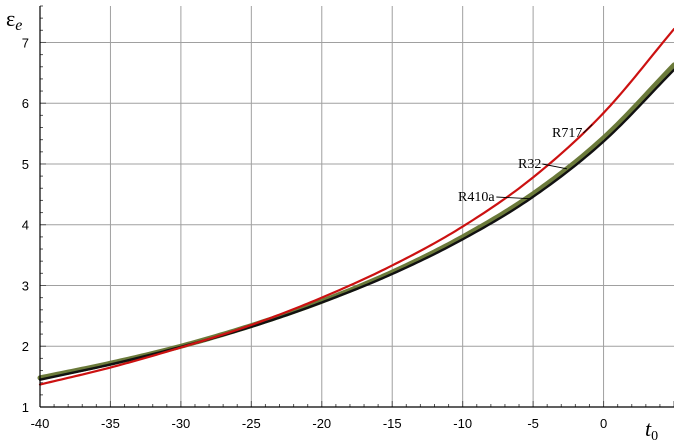 Image resolution: width=674 pixels, height=441 pixels. I want to click on y-tick-label: 3, so click(25, 285).